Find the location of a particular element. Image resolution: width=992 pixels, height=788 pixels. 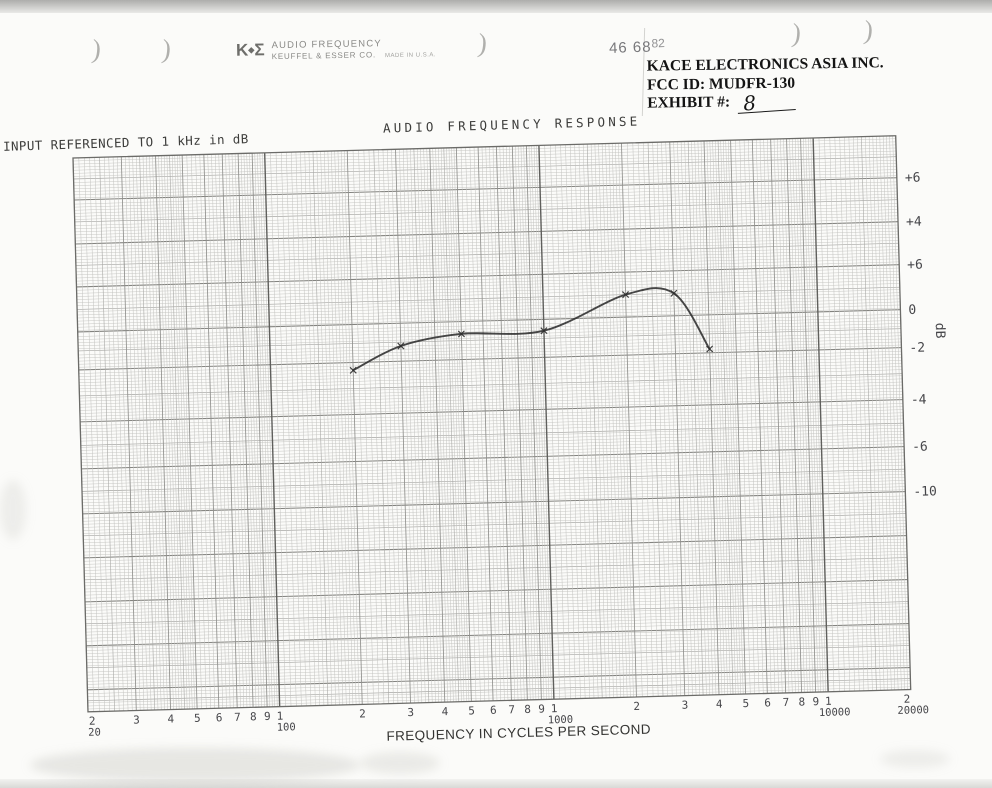

grid-decade-vertical is located at coordinates (820, 414).